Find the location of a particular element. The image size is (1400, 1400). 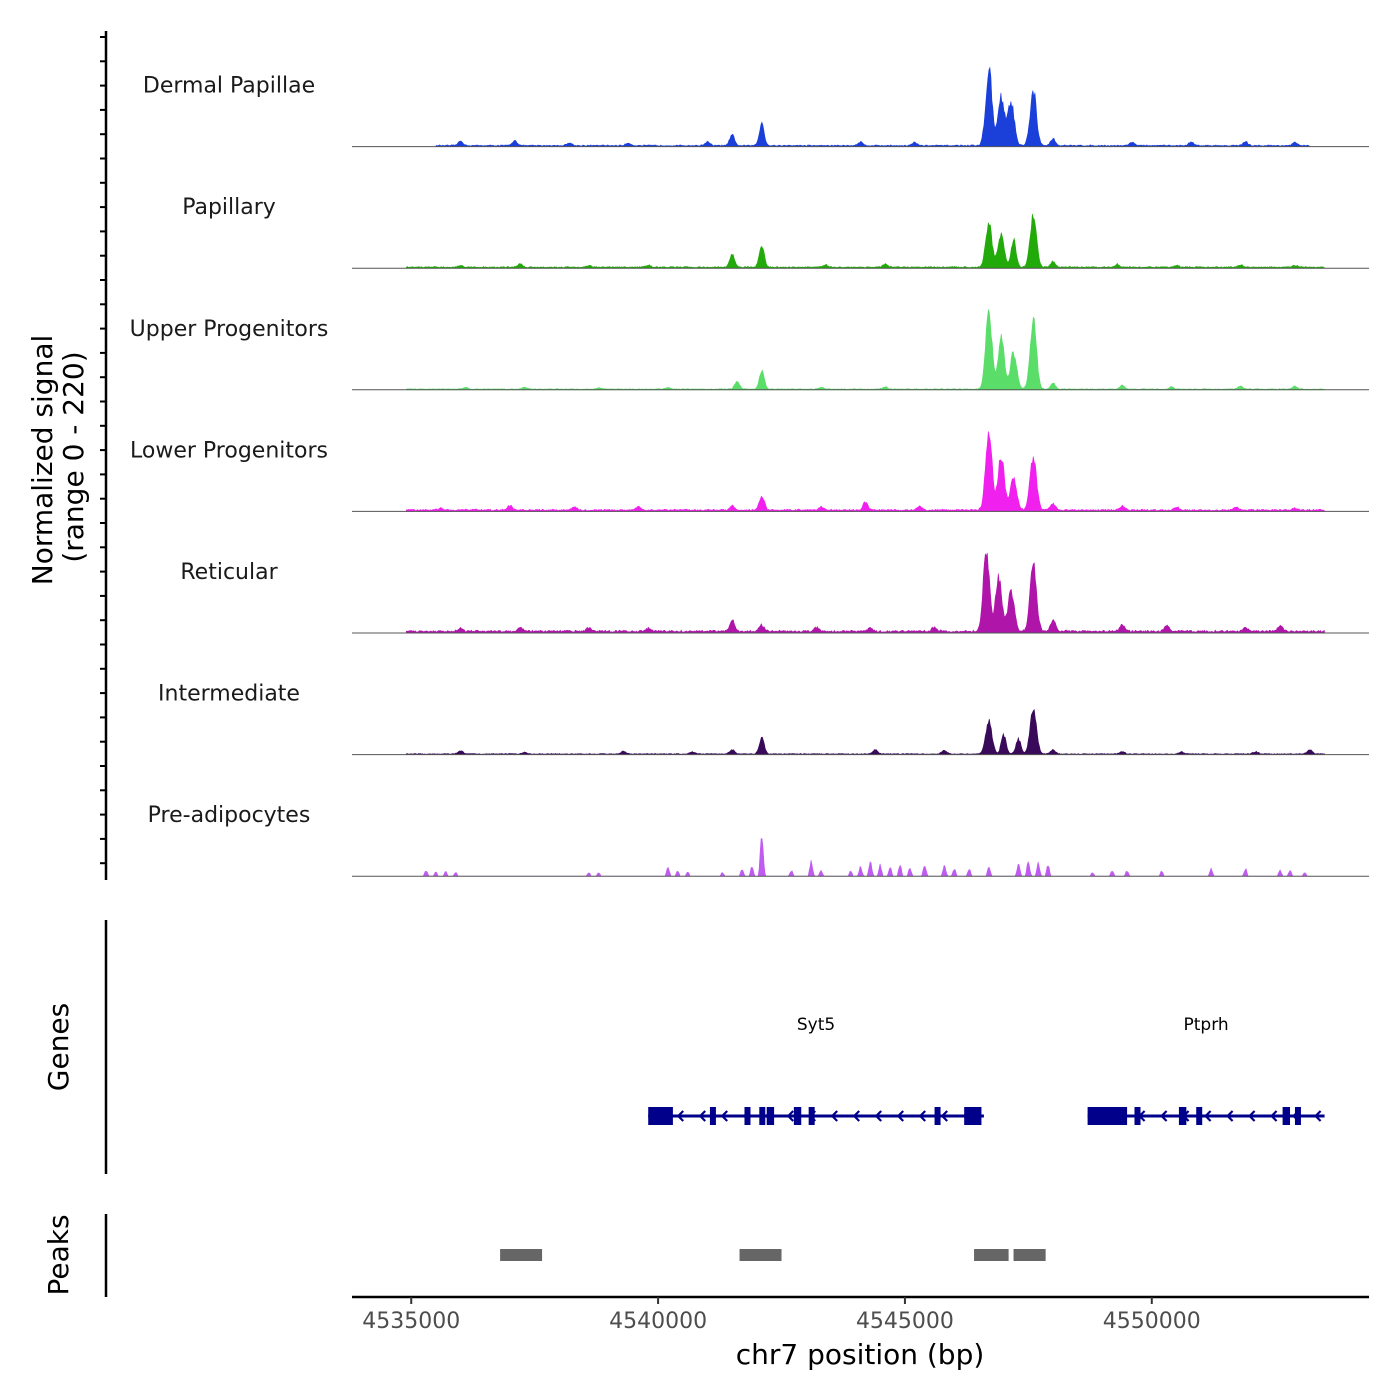

gene-models: Syt5 Ptprh is located at coordinates (986, 1070).